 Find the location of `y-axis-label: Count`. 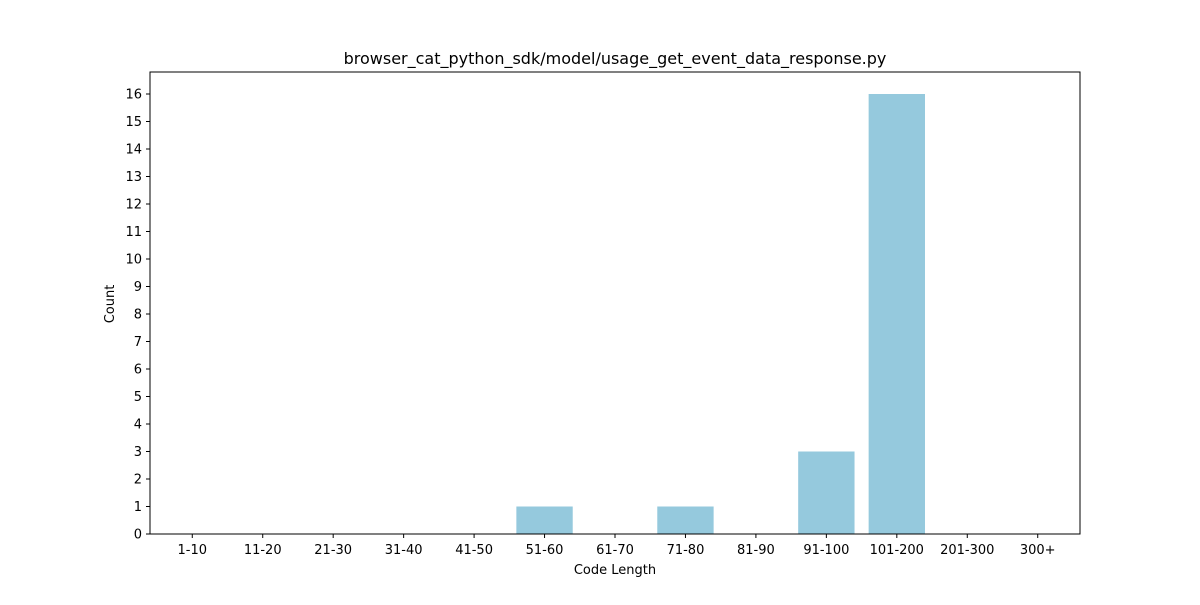

y-axis-label: Count is located at coordinates (110, 304).